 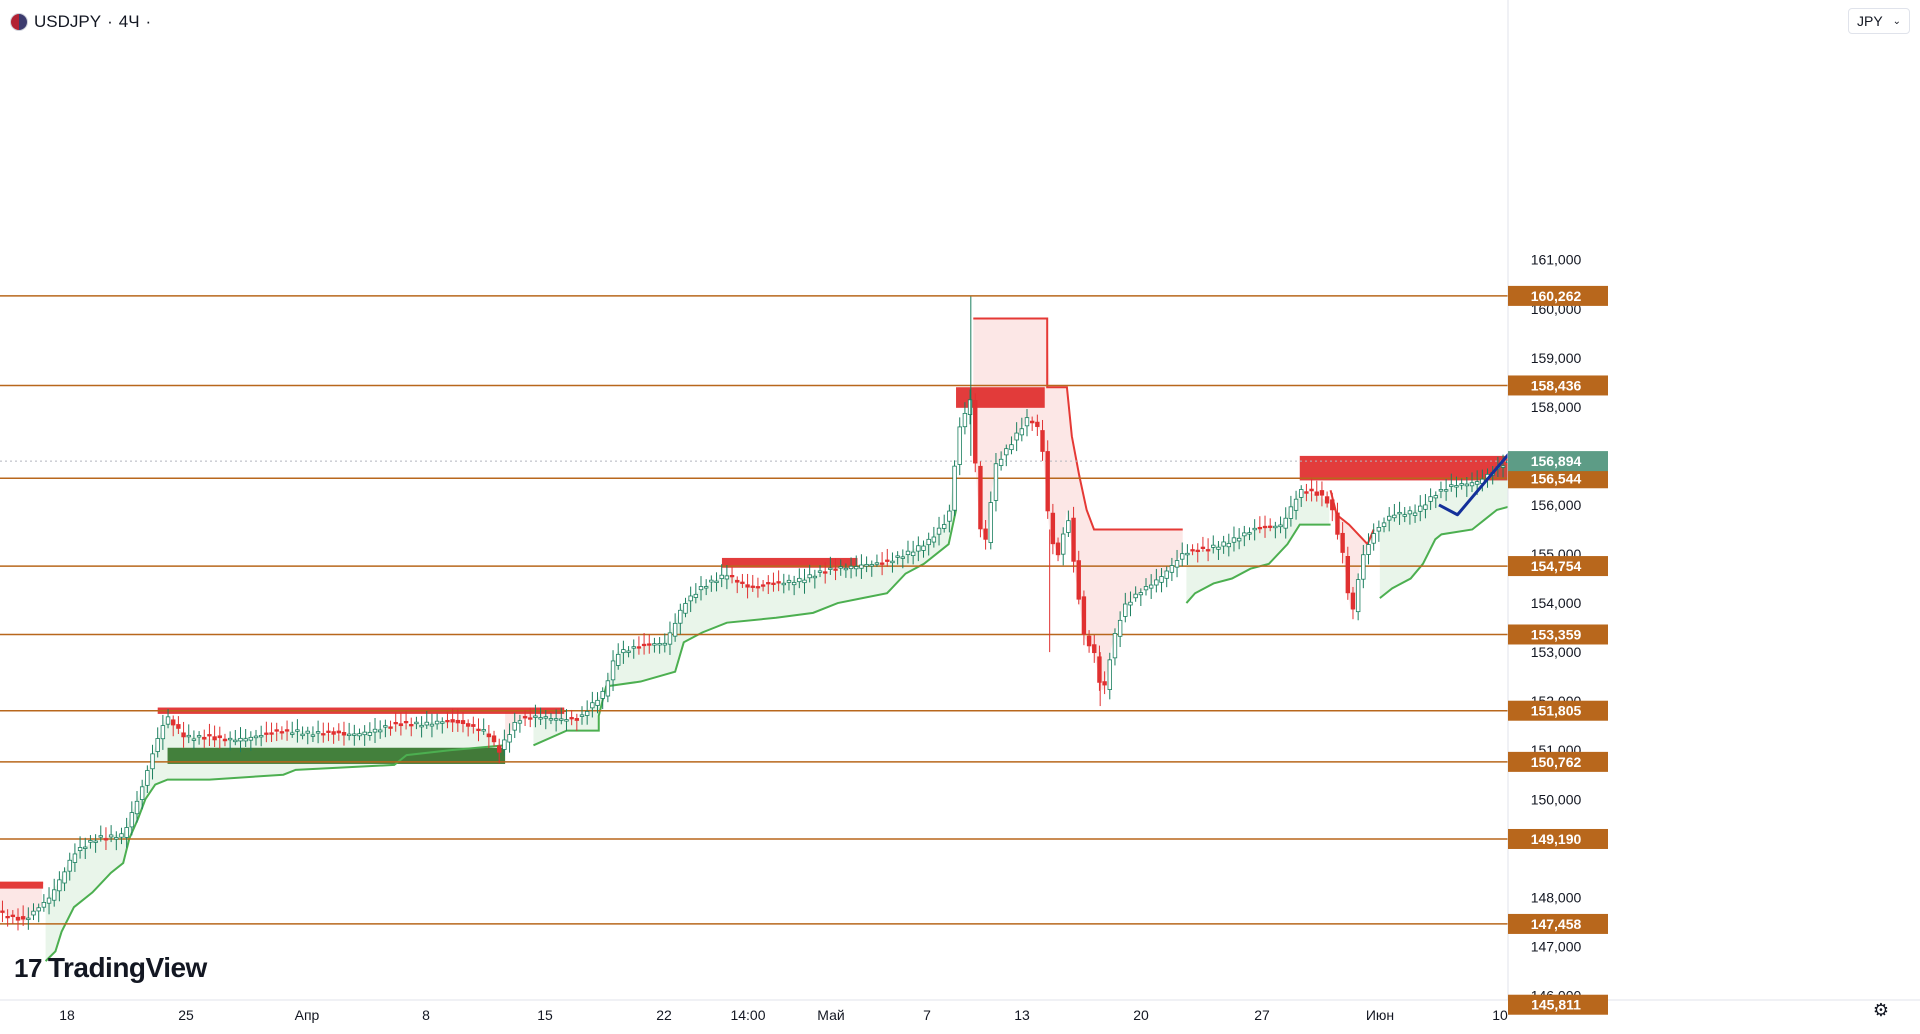 I want to click on axis-level-label: 151,805, so click(x=1556, y=711).